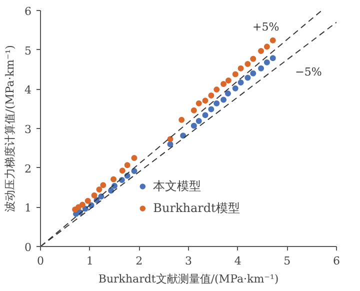 Image resolution: width=360 pixels, height=291 pixels. I want to click on annotation: +5%, so click(266, 27).